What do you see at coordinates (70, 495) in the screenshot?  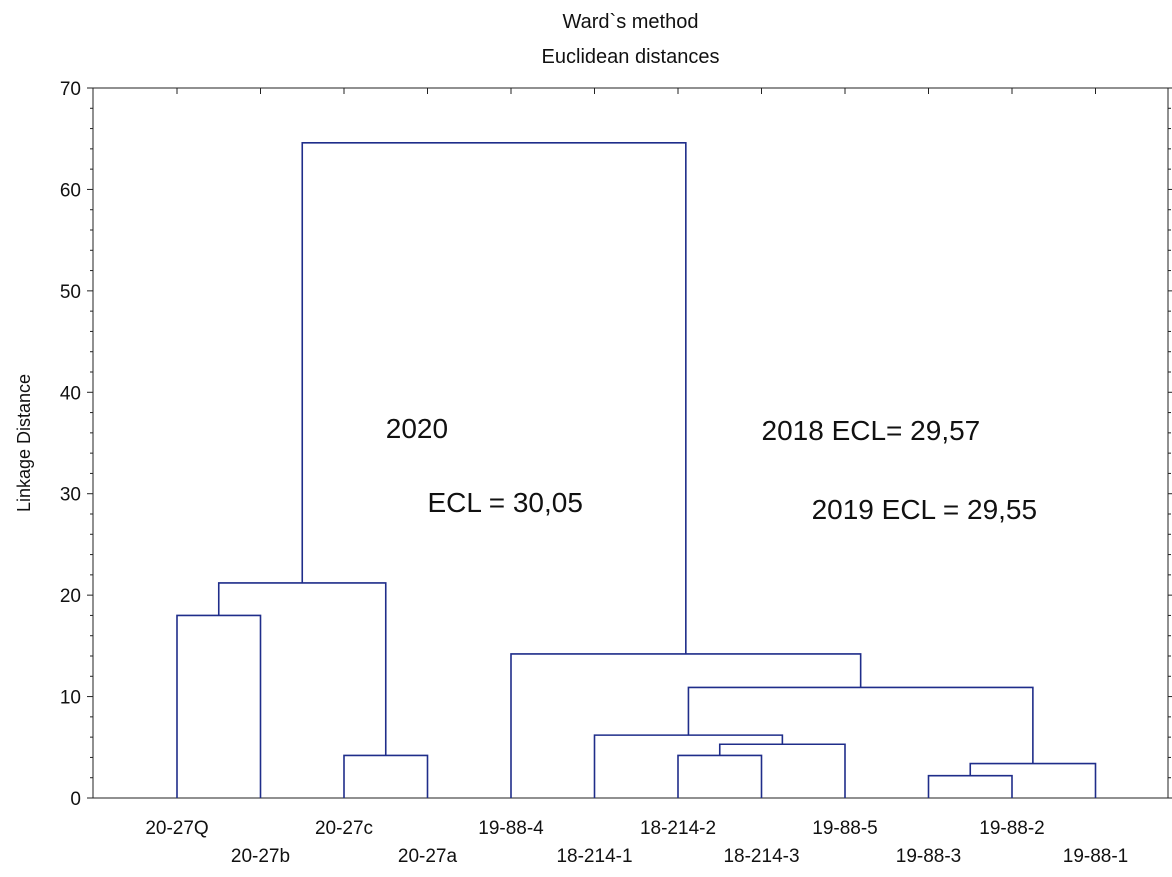 I see `y-tick-label: 30` at bounding box center [70, 495].